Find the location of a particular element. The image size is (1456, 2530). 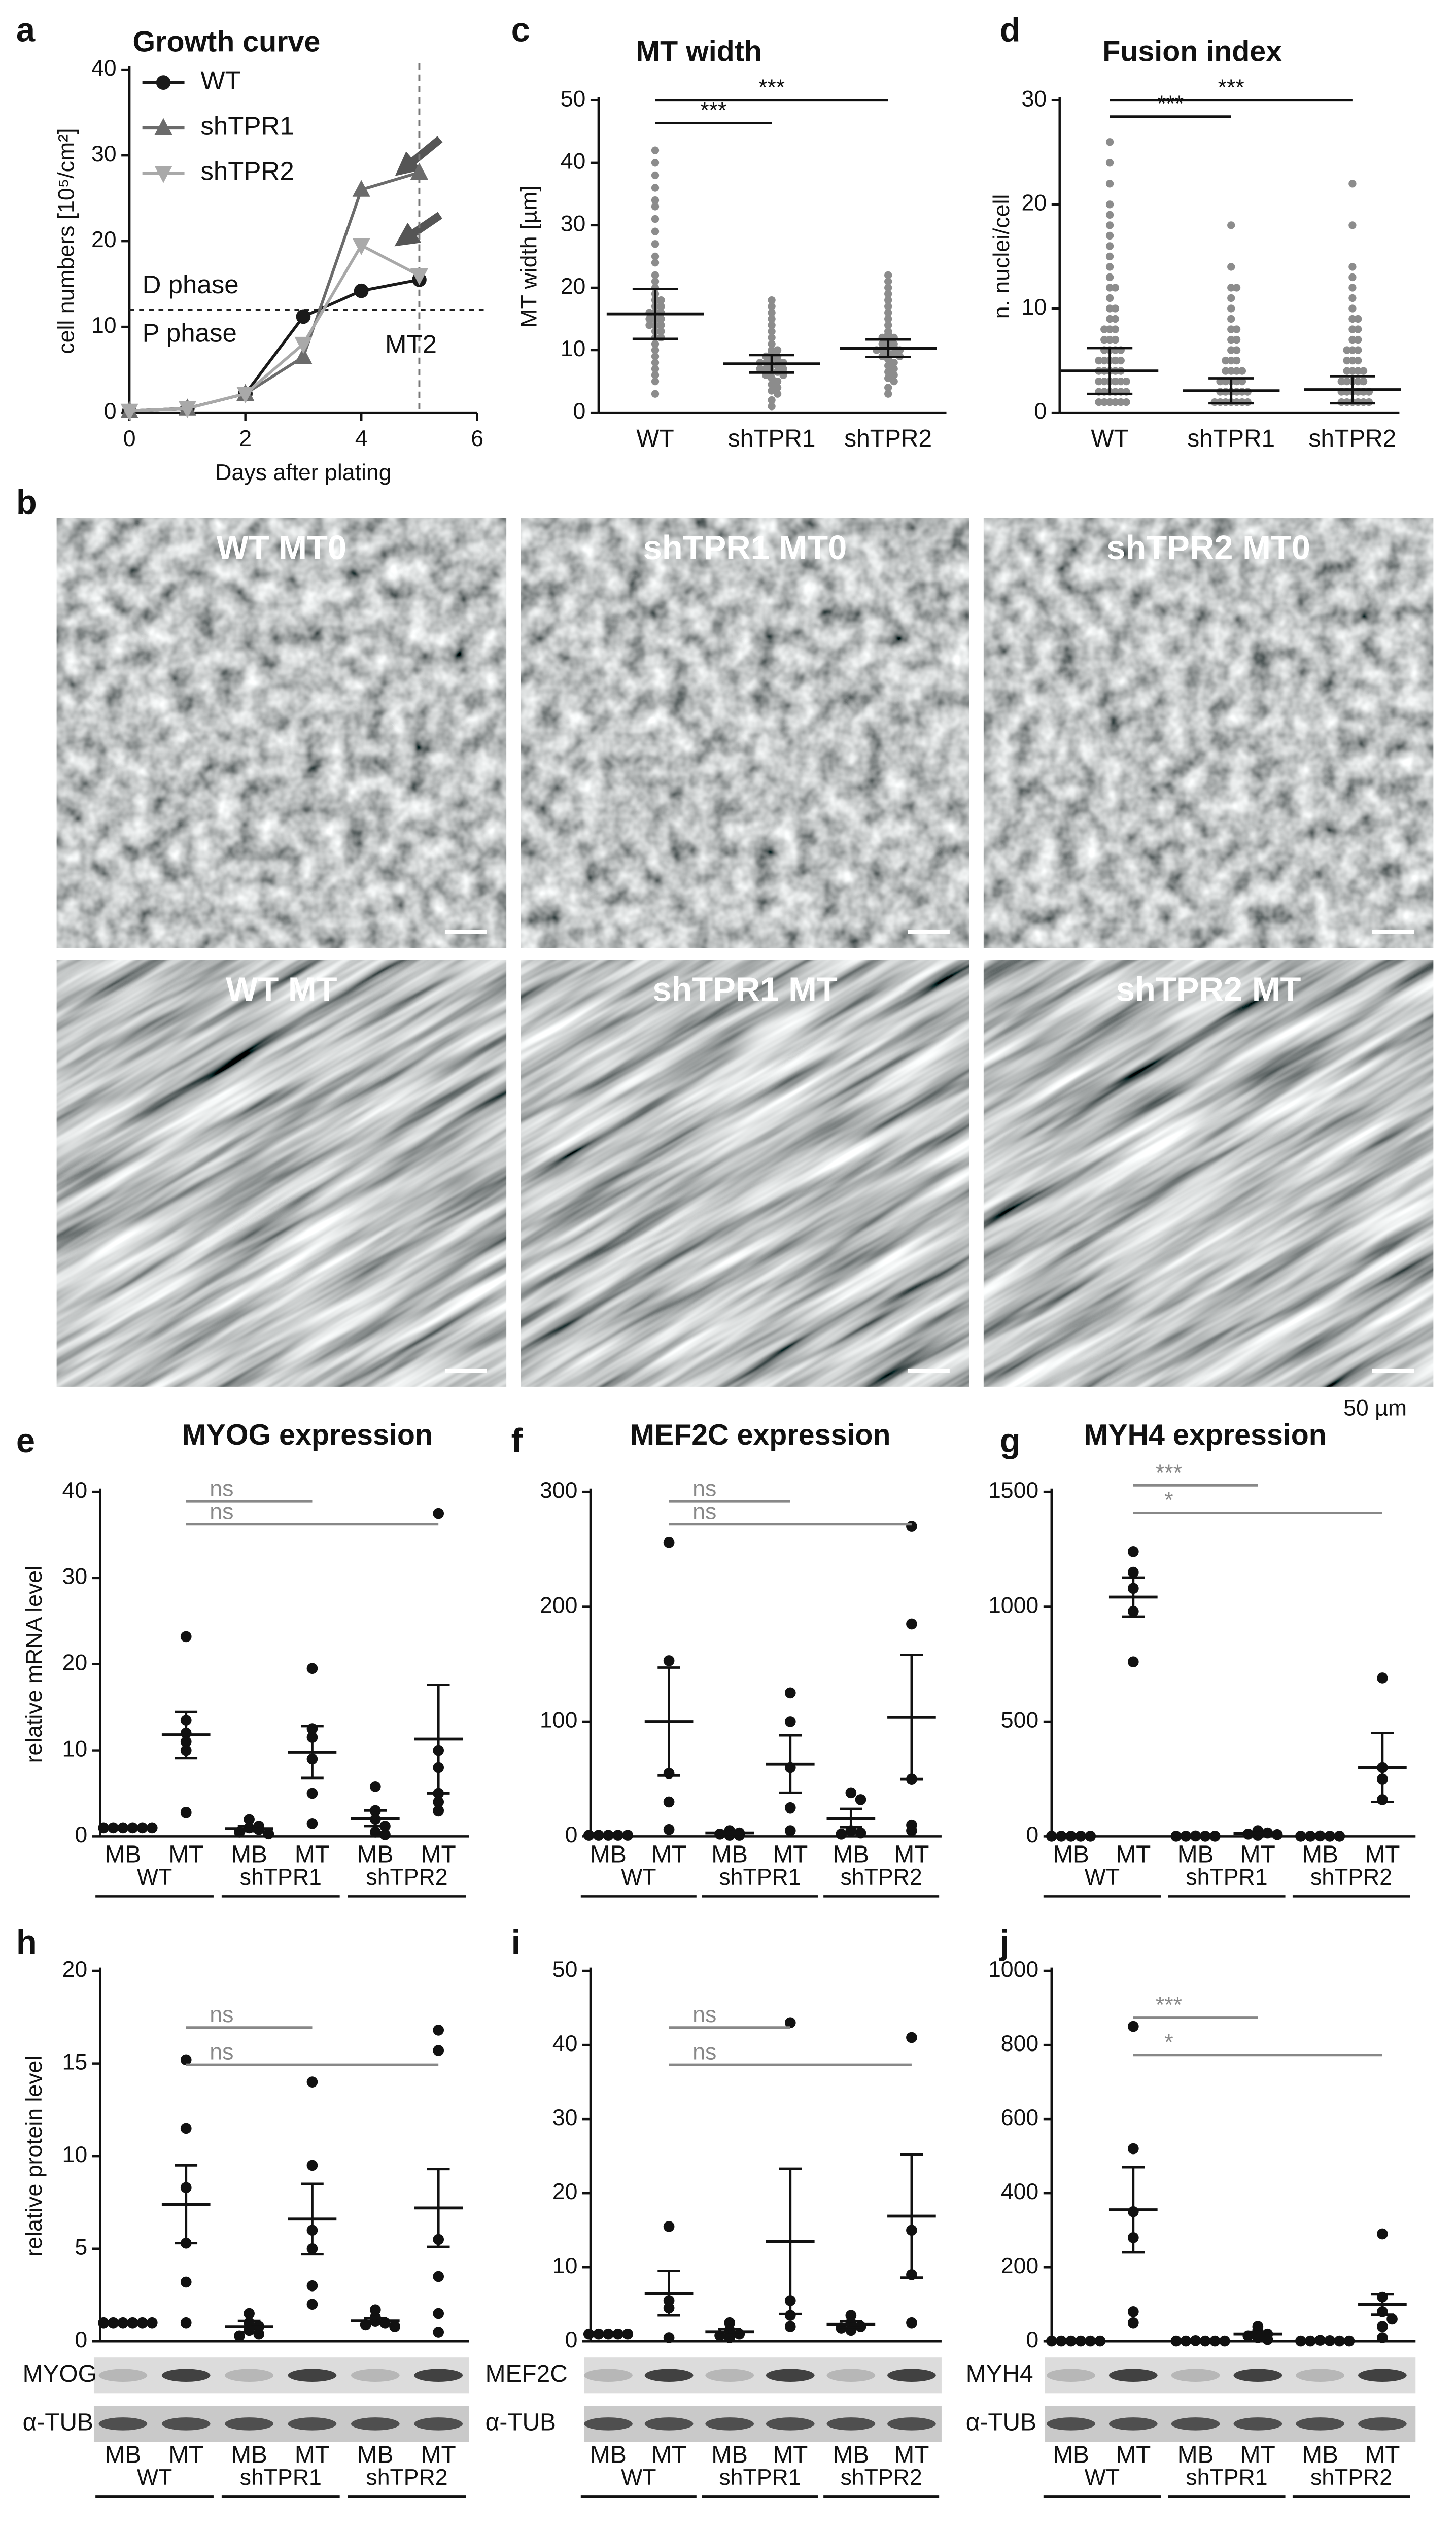

micrograph-label: shTPR2 MT0 is located at coordinates (1208, 548).